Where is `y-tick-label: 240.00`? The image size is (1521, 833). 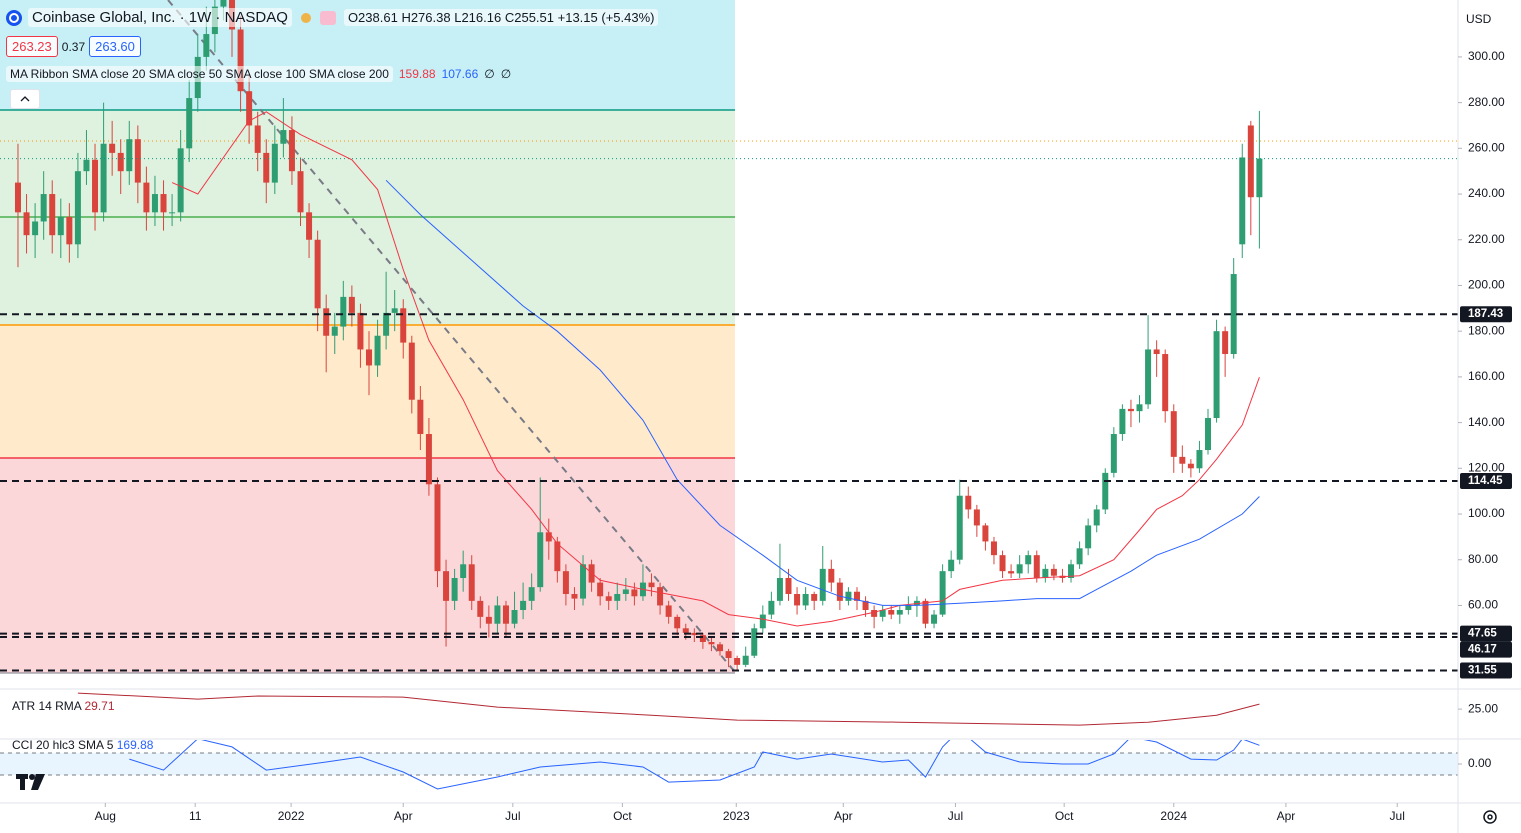 y-tick-label: 240.00 is located at coordinates (1486, 193).